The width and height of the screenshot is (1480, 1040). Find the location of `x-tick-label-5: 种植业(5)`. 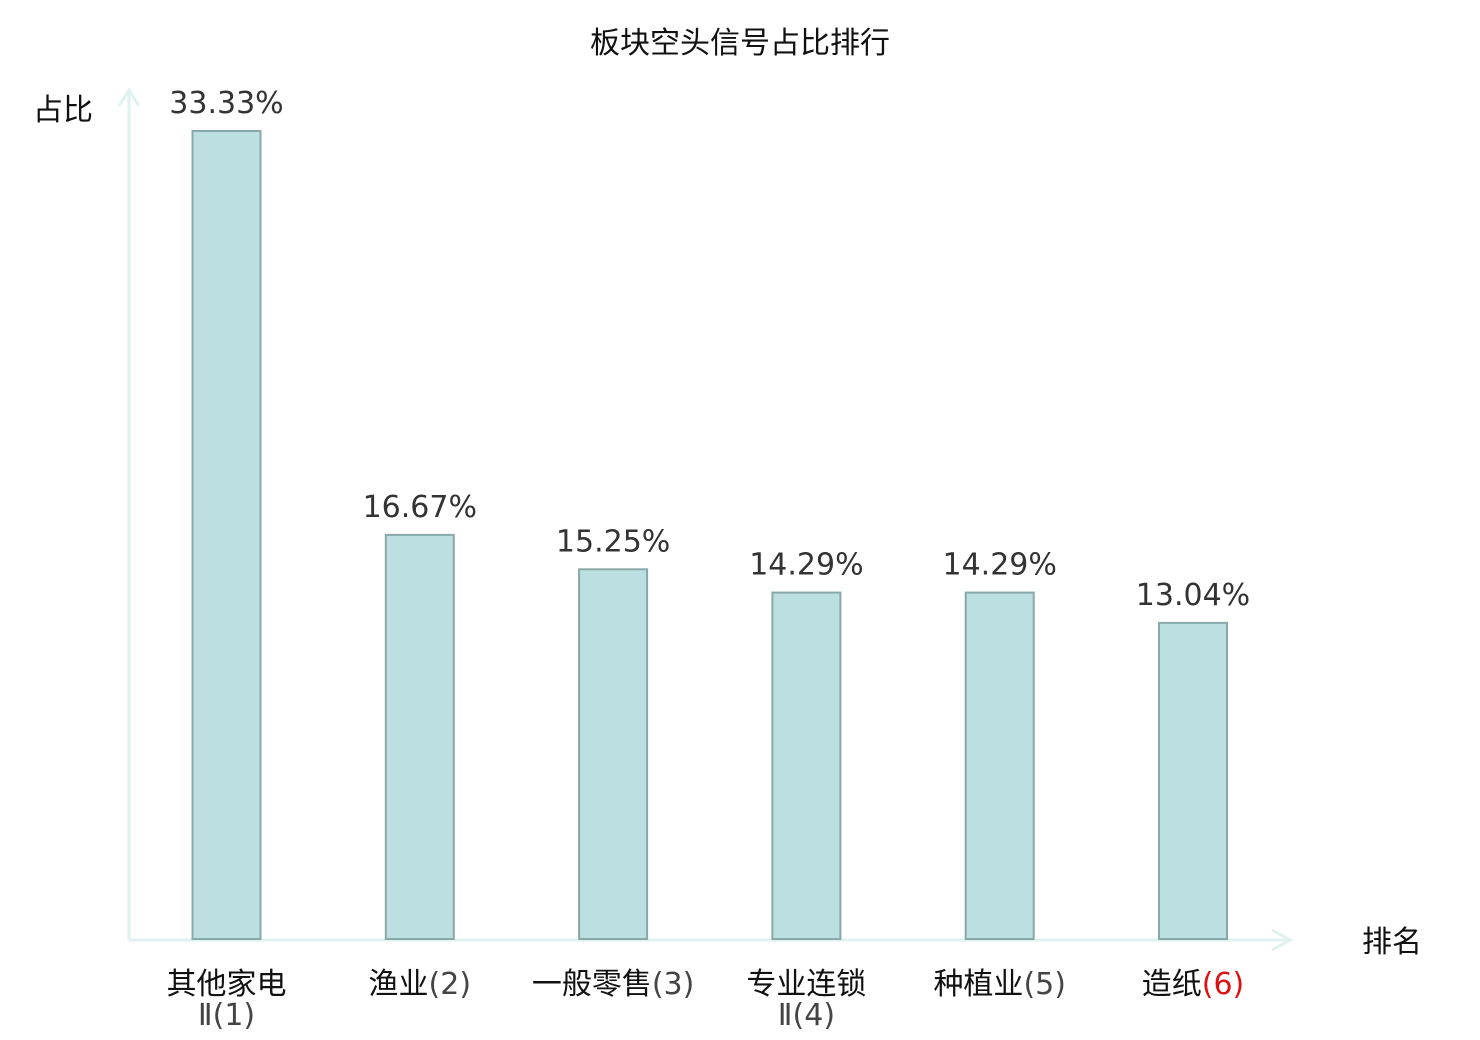

x-tick-label-5: 种植业(5) is located at coordinates (999, 984).